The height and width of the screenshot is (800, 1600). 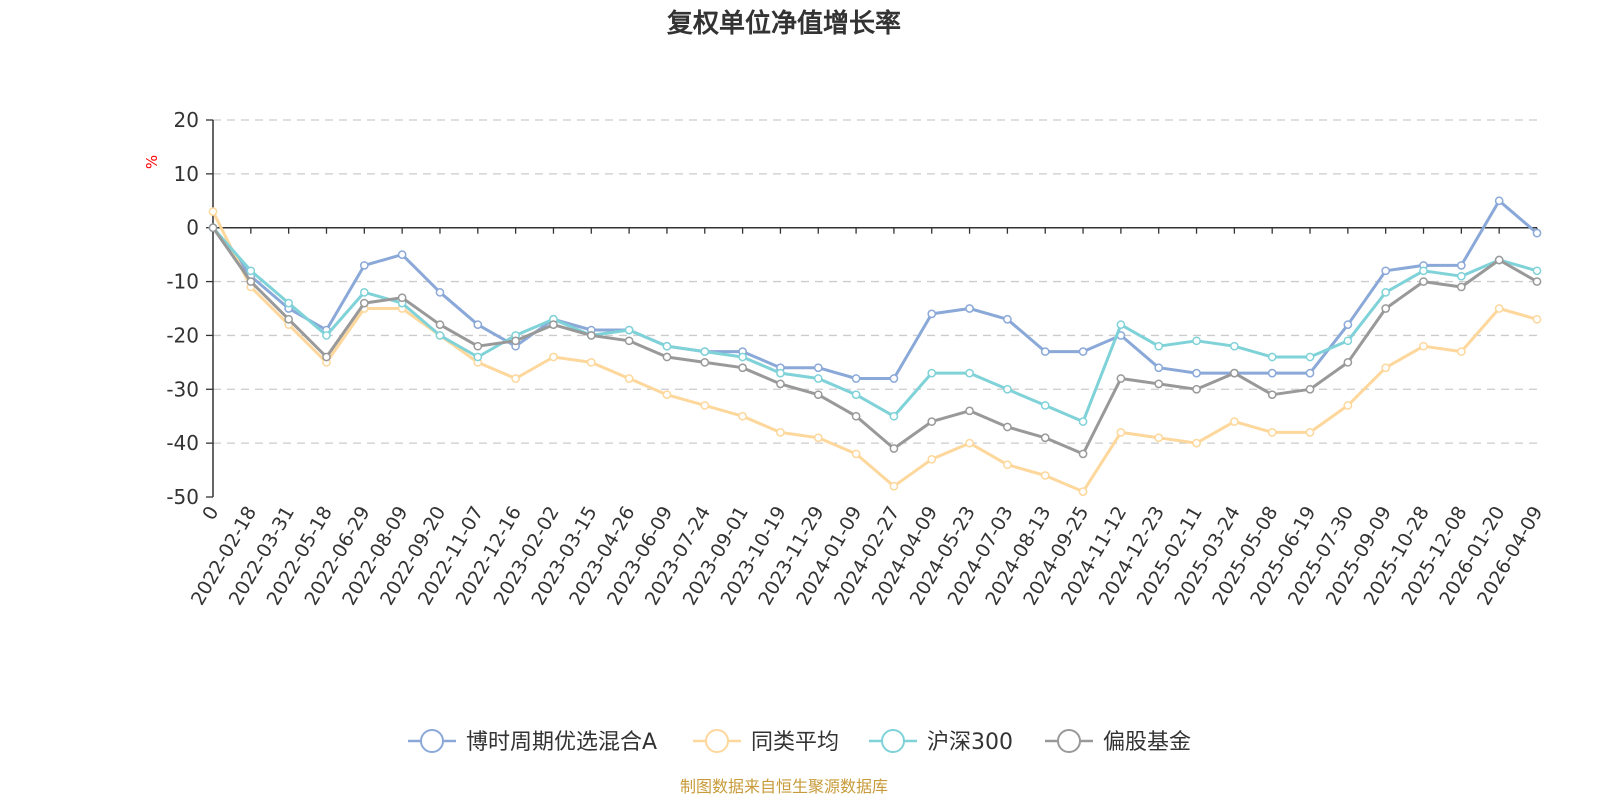 I want to click on y-axis-ticks: 20 10 0 -10 -20 -30 -40 -50, so click(x=189, y=308).